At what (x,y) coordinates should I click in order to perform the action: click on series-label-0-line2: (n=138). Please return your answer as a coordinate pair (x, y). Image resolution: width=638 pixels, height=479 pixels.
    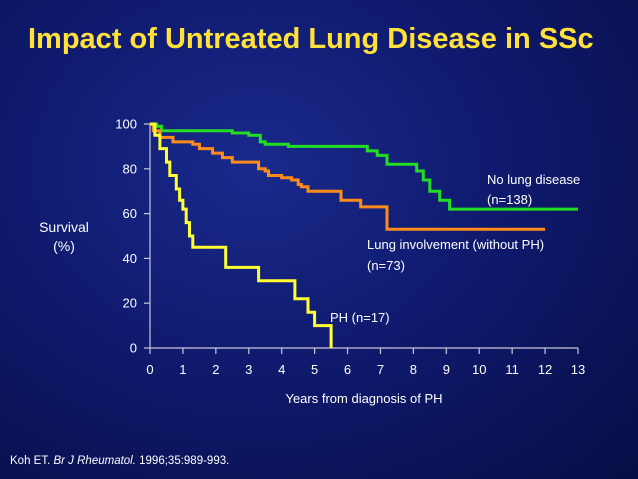
    Looking at the image, I should click on (509, 199).